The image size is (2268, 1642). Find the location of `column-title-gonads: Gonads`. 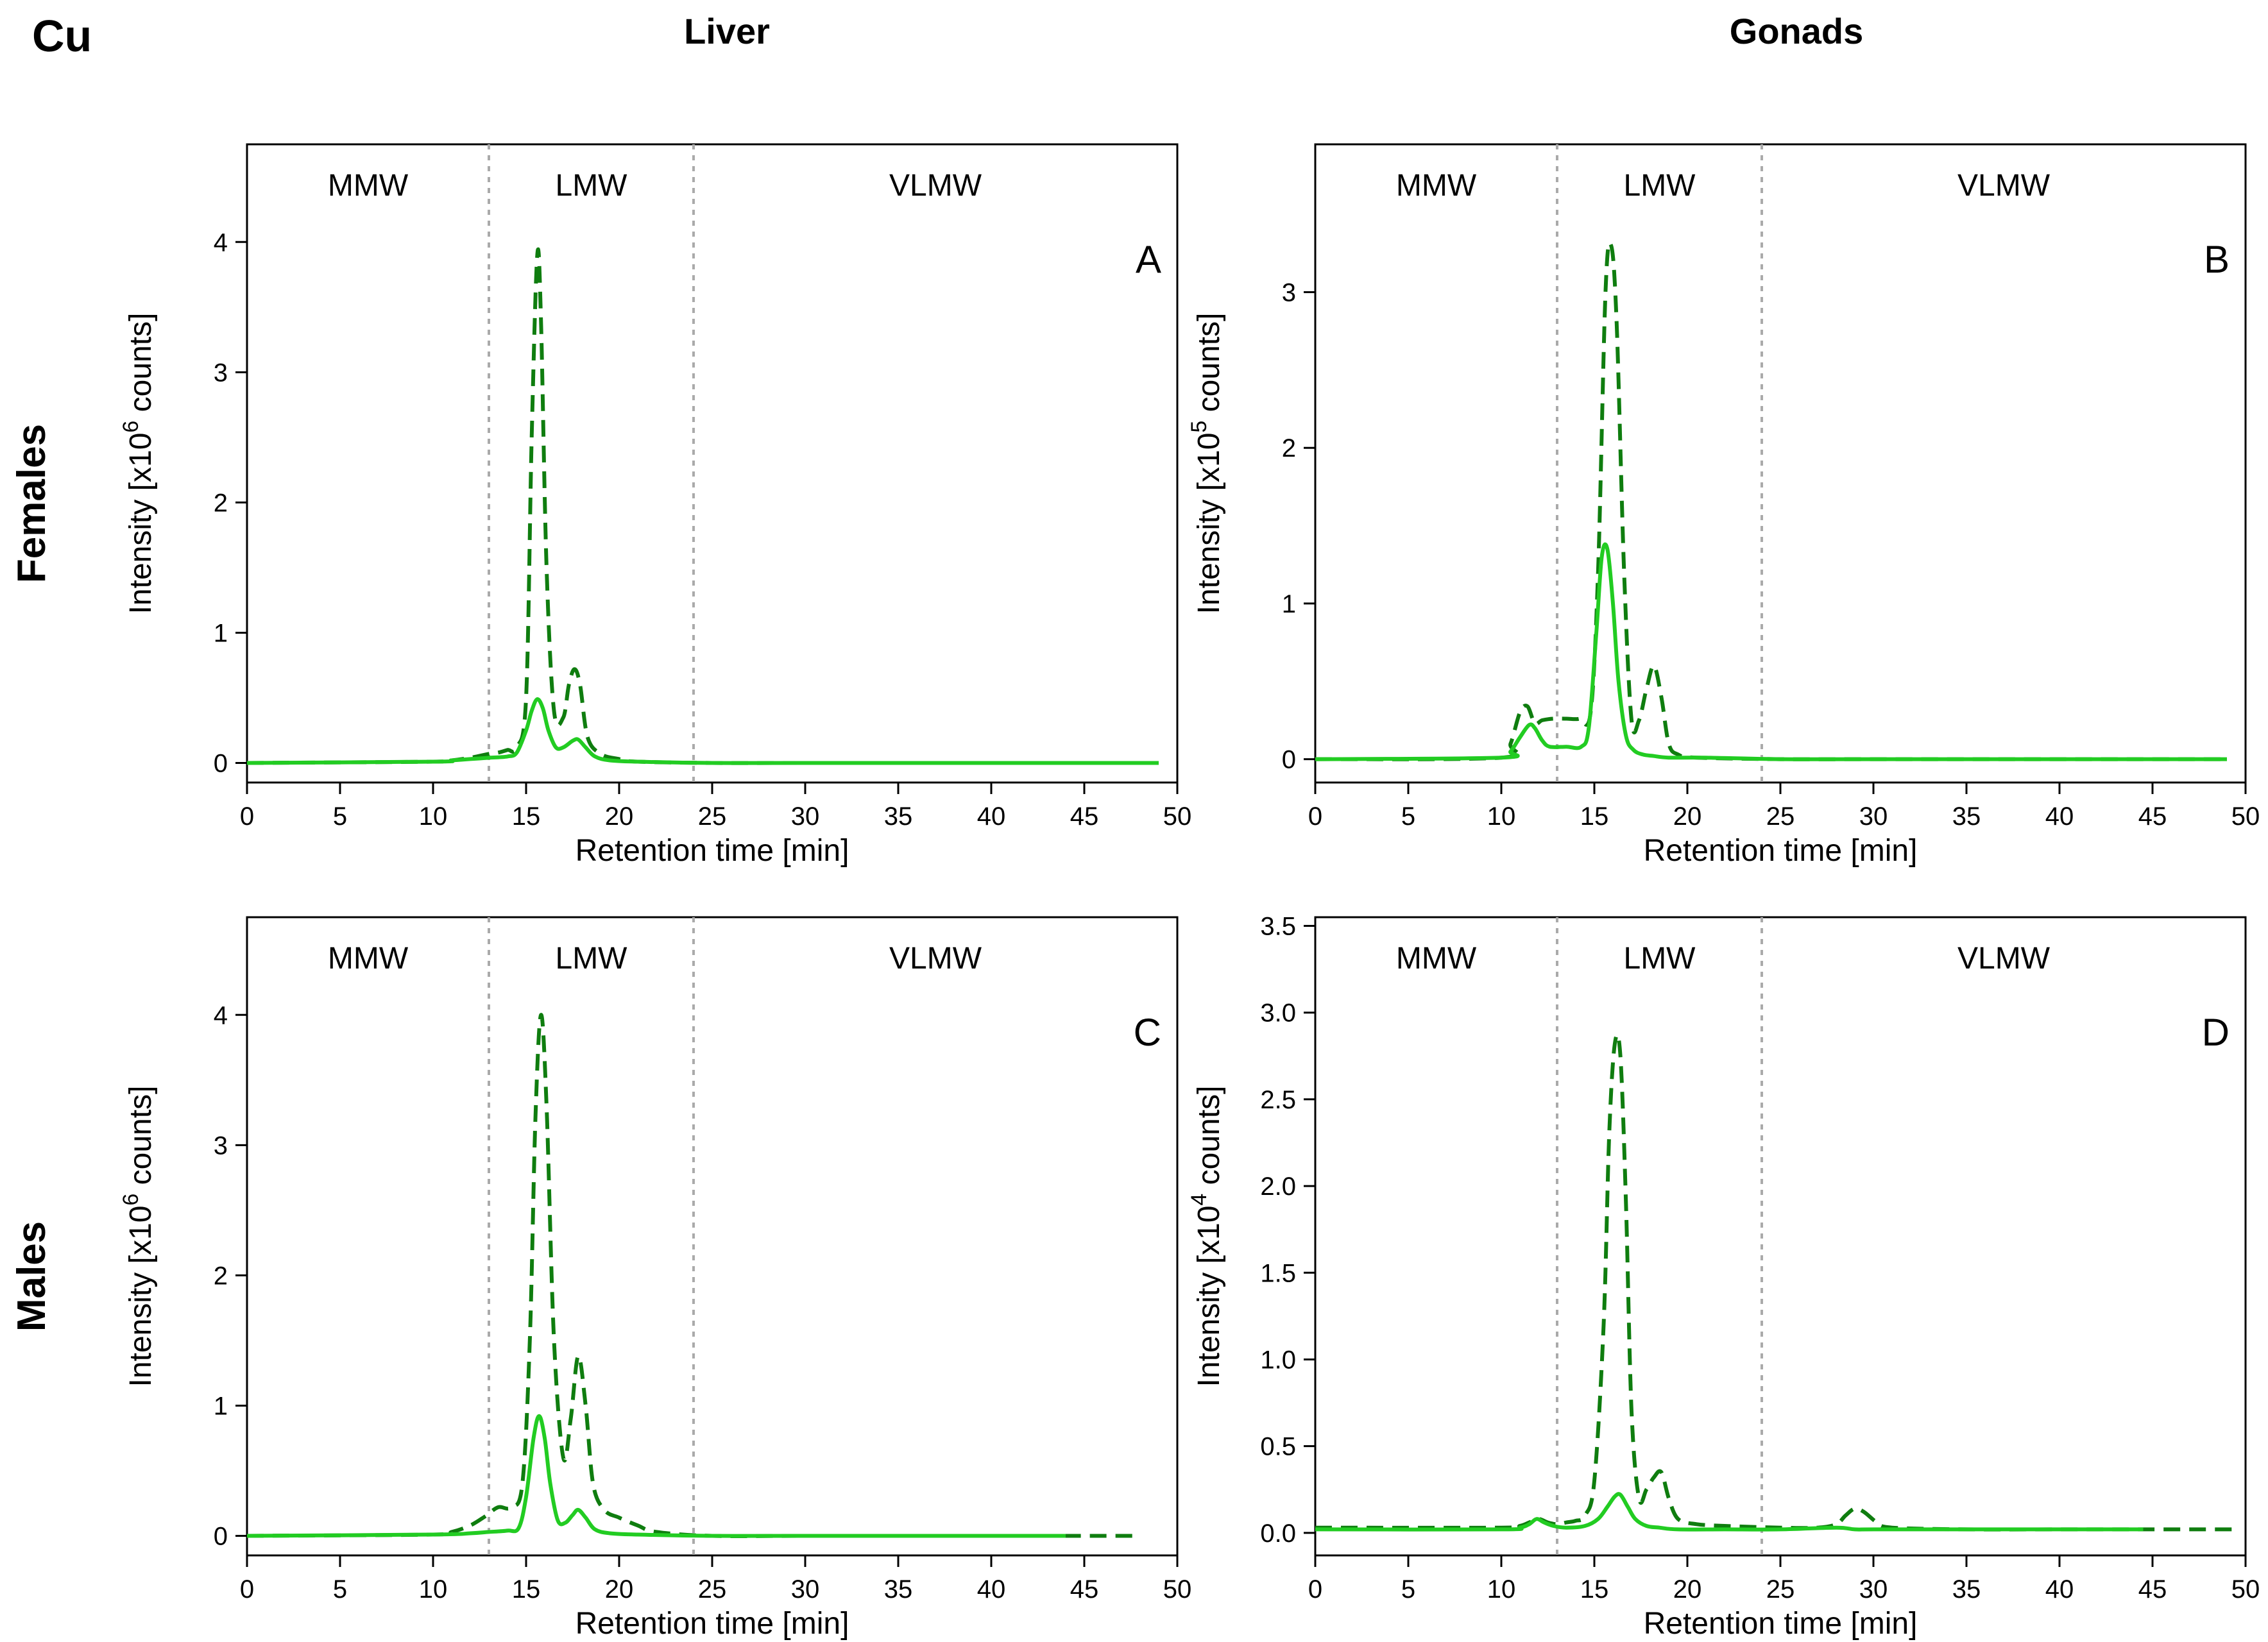

column-title-gonads: Gonads is located at coordinates (1797, 31).